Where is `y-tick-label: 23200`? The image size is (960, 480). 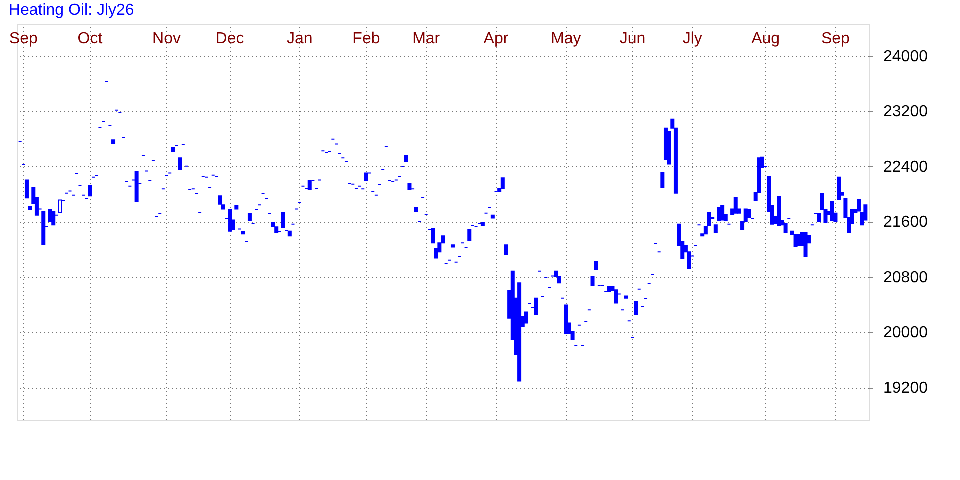
y-tick-label: 23200 is located at coordinates (906, 112).